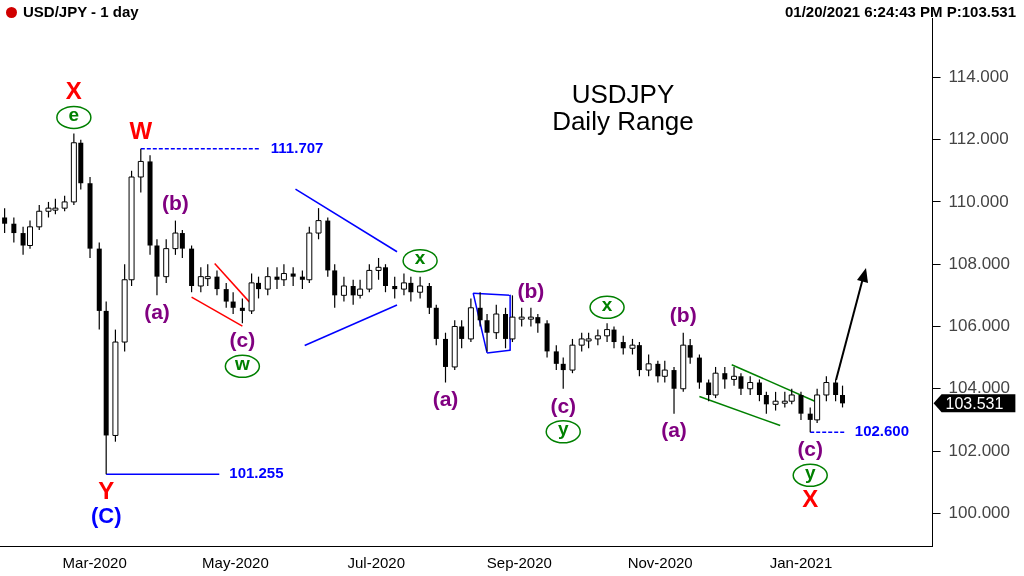  I want to click on annotation: USD/JPY - 1 day, so click(81, 11).